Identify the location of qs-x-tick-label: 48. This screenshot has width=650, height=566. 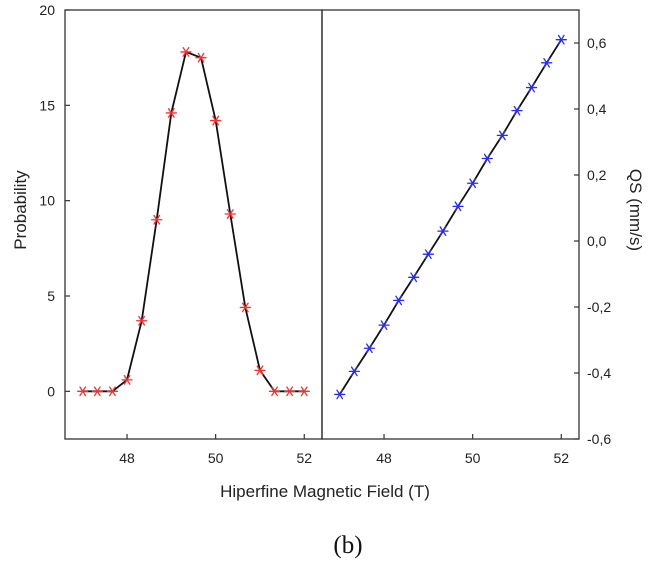
(384, 458).